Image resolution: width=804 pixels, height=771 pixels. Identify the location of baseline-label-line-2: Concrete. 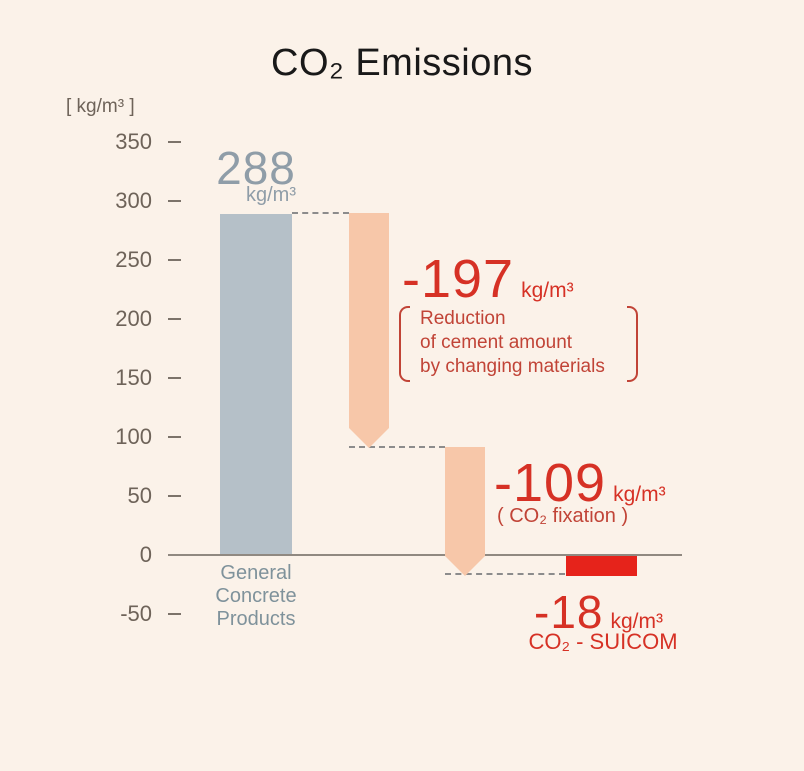
(256, 596).